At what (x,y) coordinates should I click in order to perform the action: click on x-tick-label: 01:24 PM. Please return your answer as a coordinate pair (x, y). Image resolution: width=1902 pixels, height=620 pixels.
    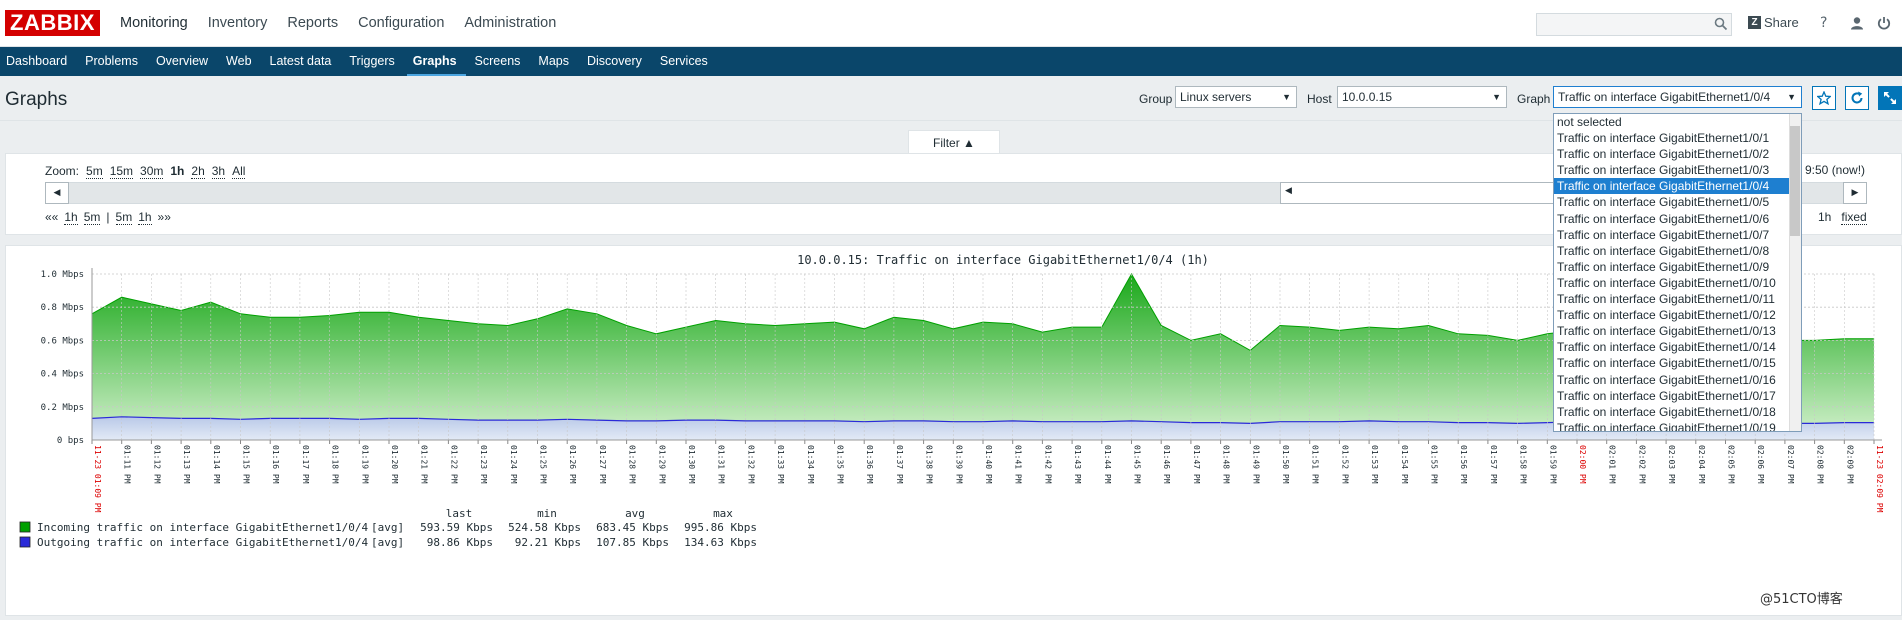
    Looking at the image, I should click on (513, 464).